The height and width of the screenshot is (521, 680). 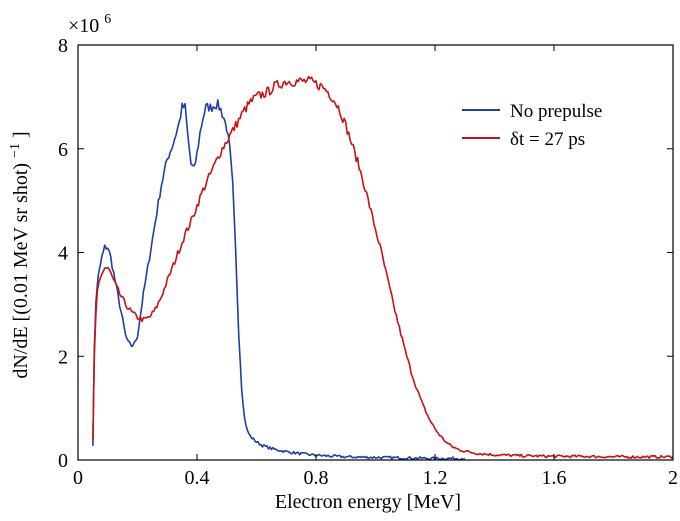 I want to click on x-tick-label: 0, so click(x=78, y=478).